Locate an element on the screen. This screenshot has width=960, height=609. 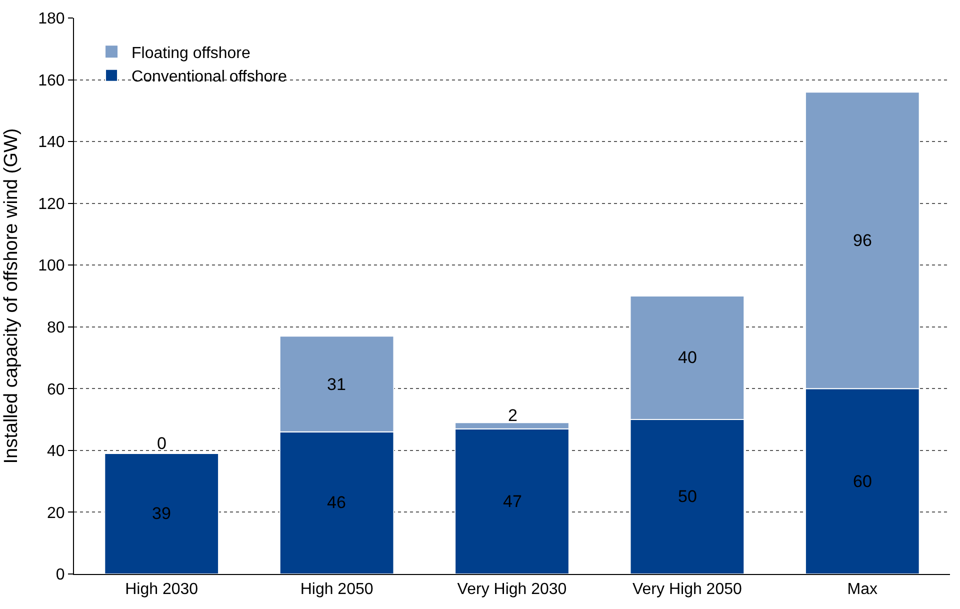
x-tick-label: High 2030 is located at coordinates (161, 589).